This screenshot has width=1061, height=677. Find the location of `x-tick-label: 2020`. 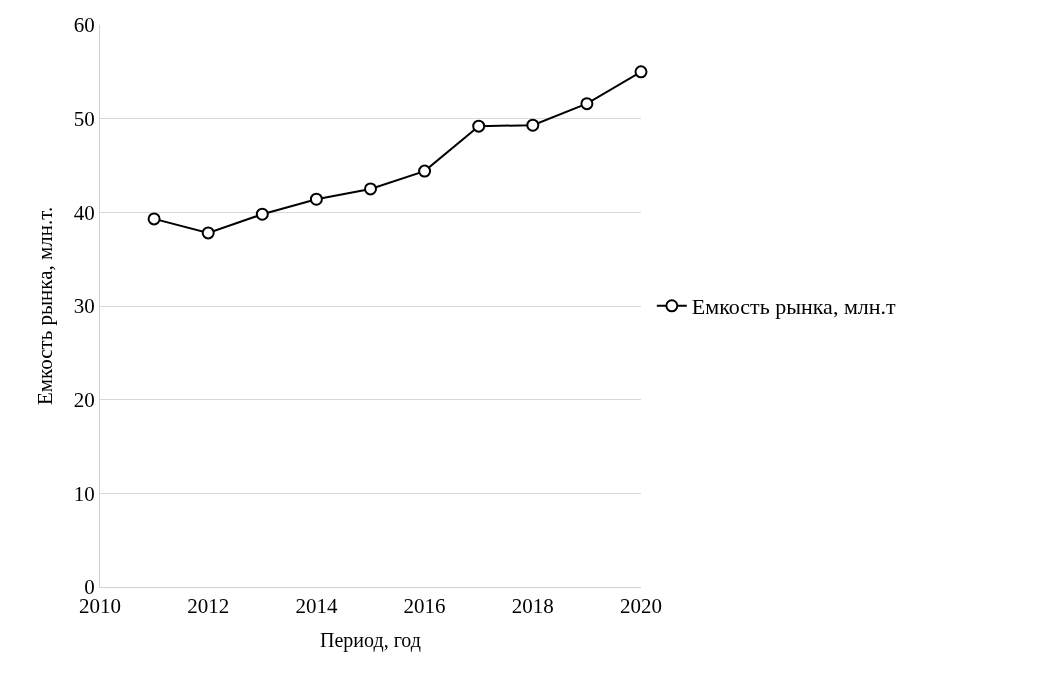

x-tick-label: 2020 is located at coordinates (641, 606).